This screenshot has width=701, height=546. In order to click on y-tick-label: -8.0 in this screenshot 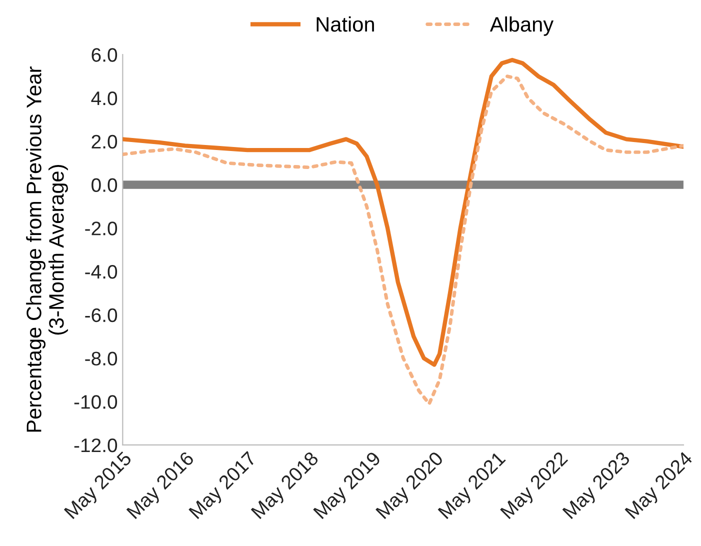, I will do `click(101, 359)`.